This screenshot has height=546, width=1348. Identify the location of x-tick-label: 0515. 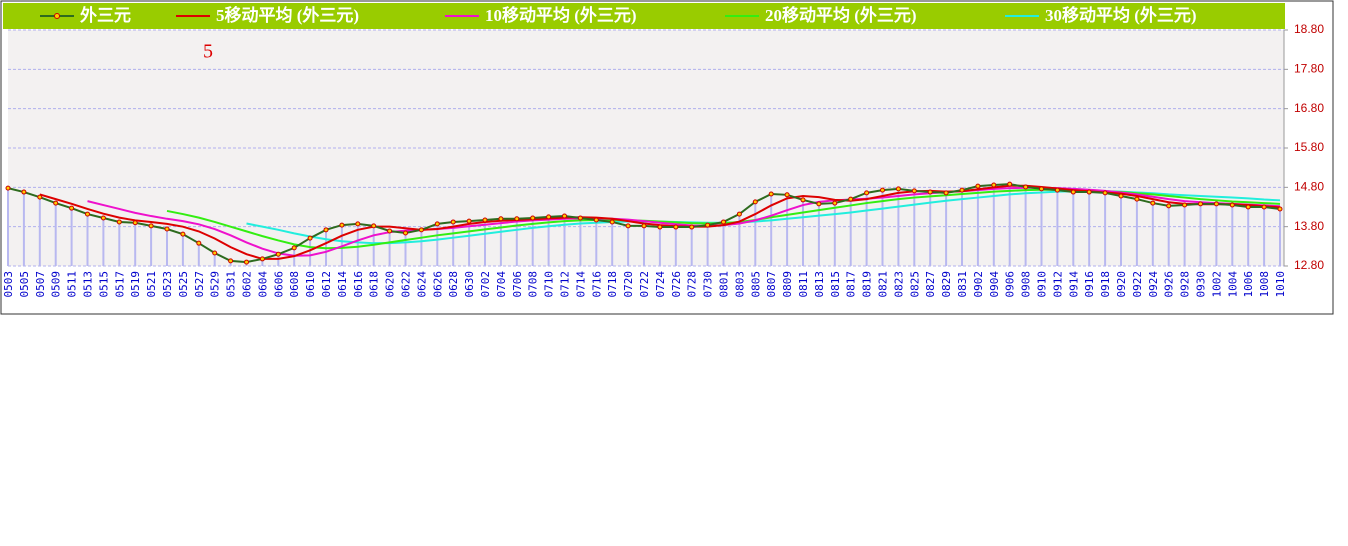
(103, 284).